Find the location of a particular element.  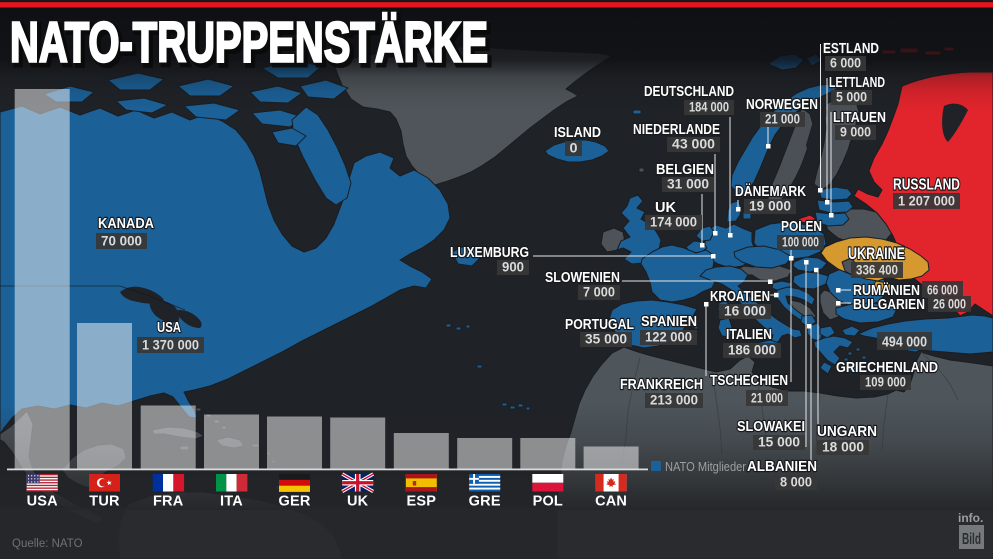

svg-text: 109 000 is located at coordinates (885, 382).